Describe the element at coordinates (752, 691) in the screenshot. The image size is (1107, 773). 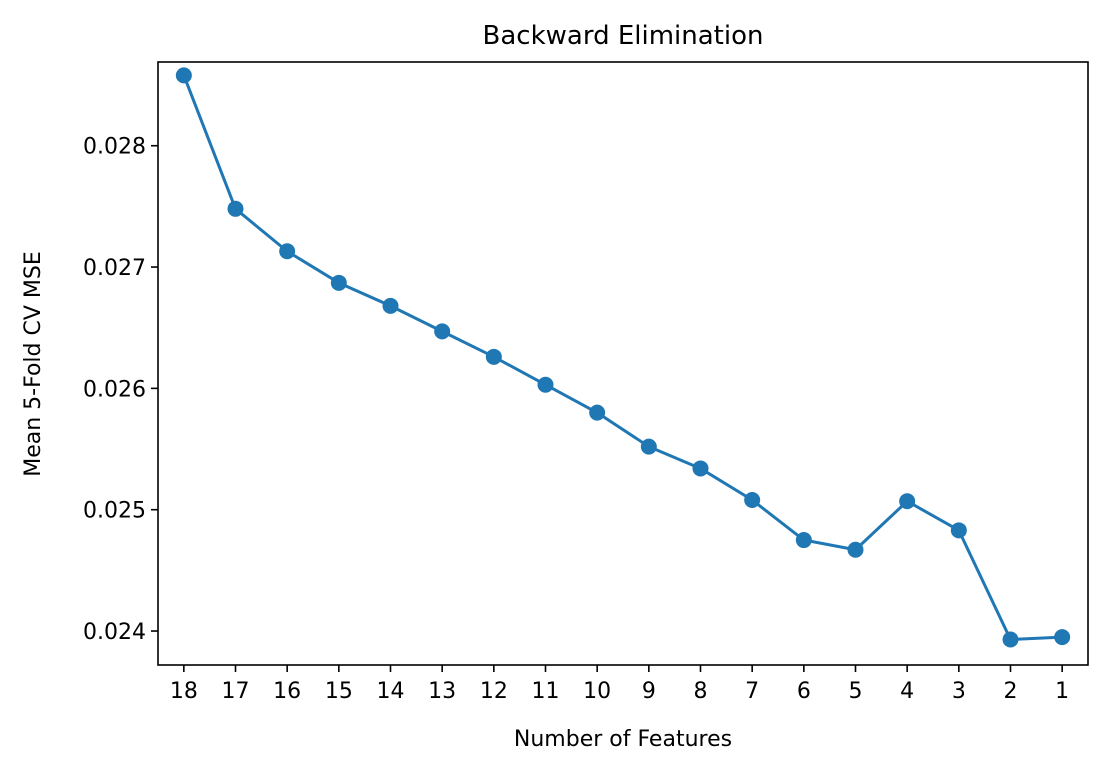
I see `x-tick-label: 7` at that location.